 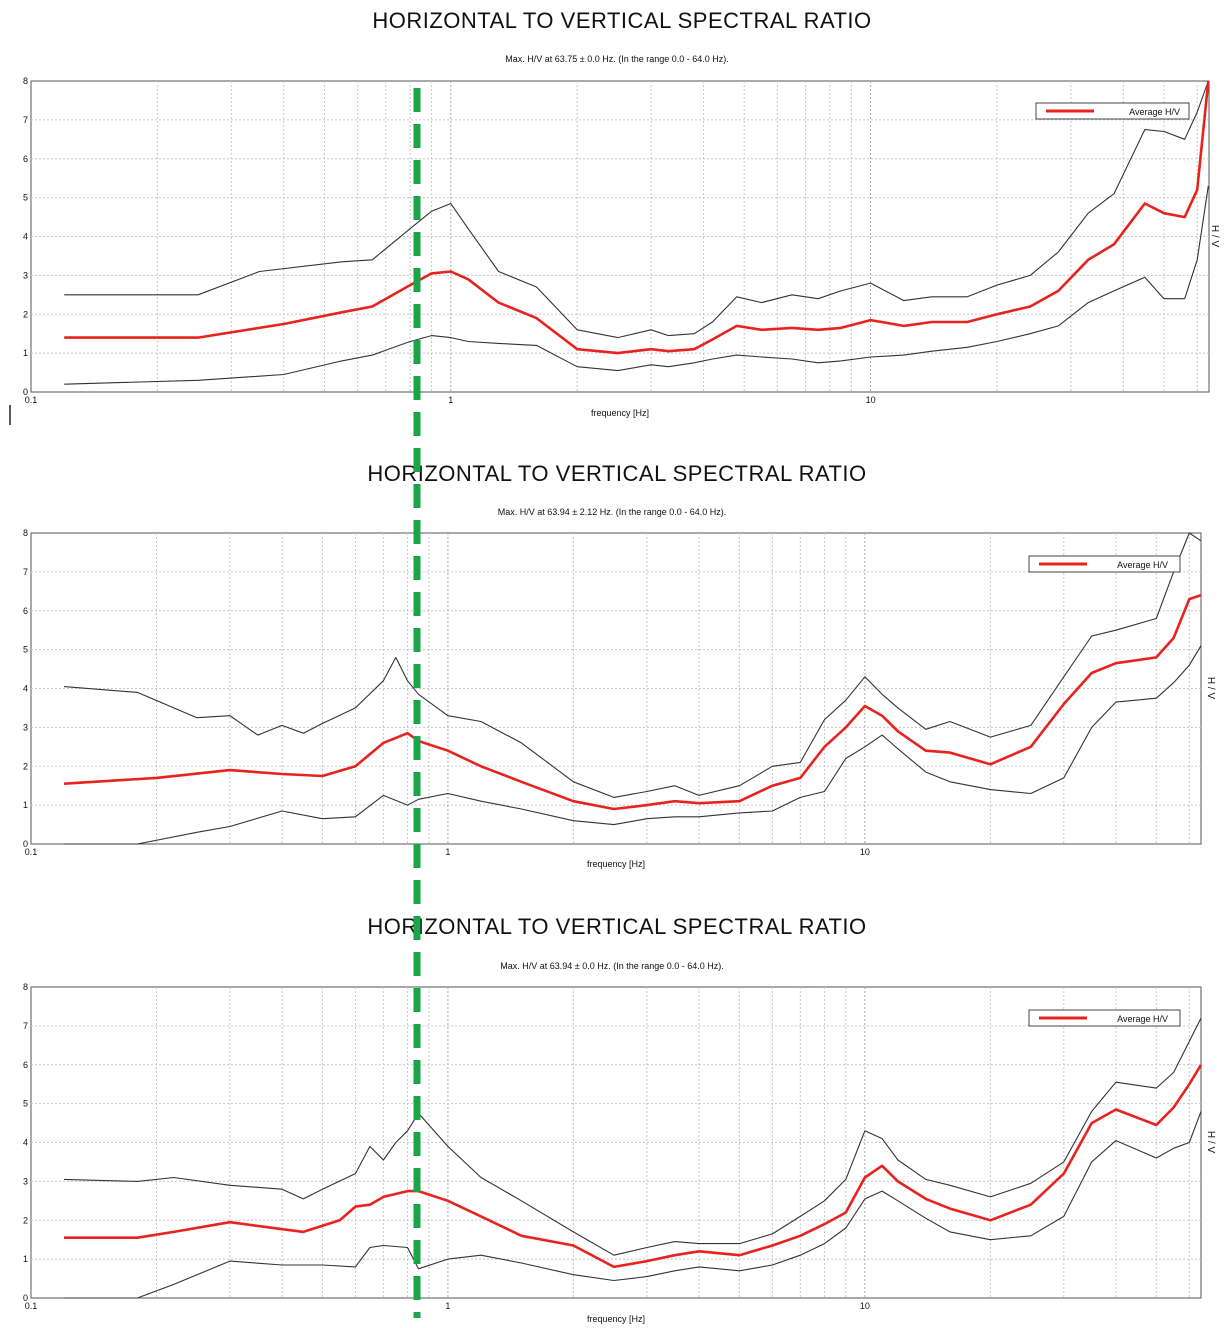 I want to click on average-hv-line, so click(x=633, y=1166).